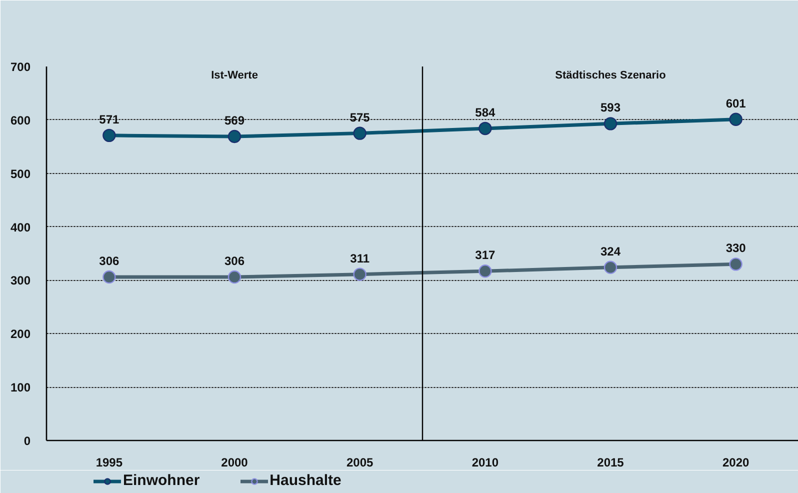  Describe the element at coordinates (161, 480) in the screenshot. I see `legend-label: Einwohner` at that location.